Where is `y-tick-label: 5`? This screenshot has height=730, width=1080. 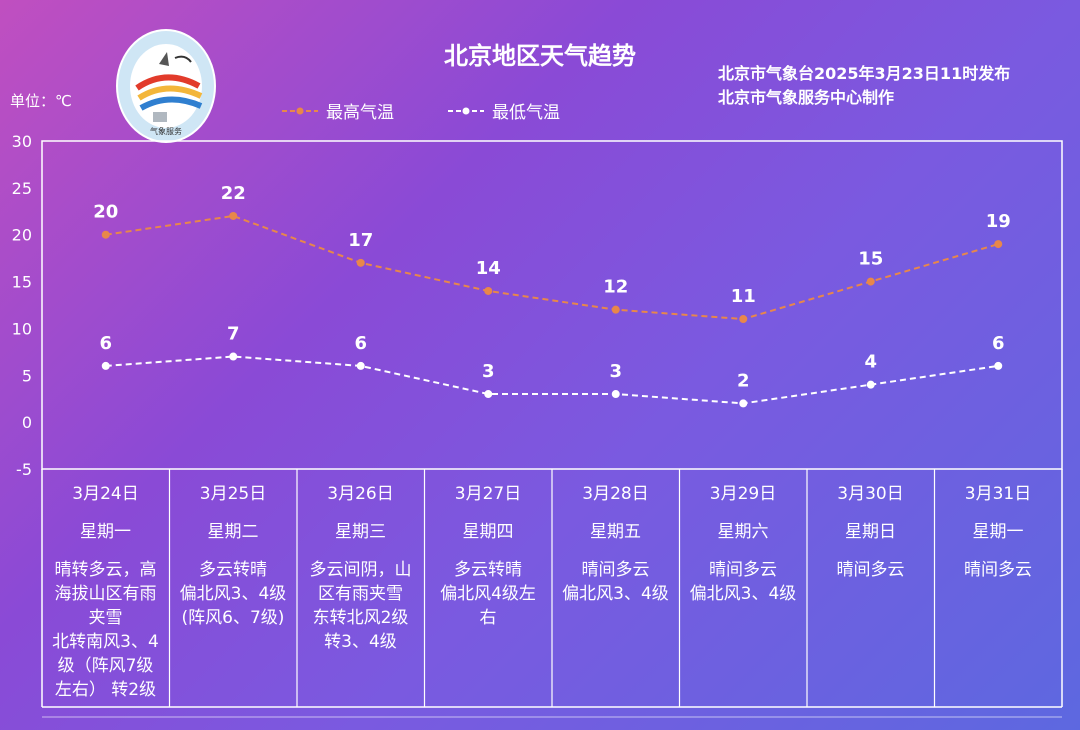
y-tick-label: 5 is located at coordinates (27, 375).